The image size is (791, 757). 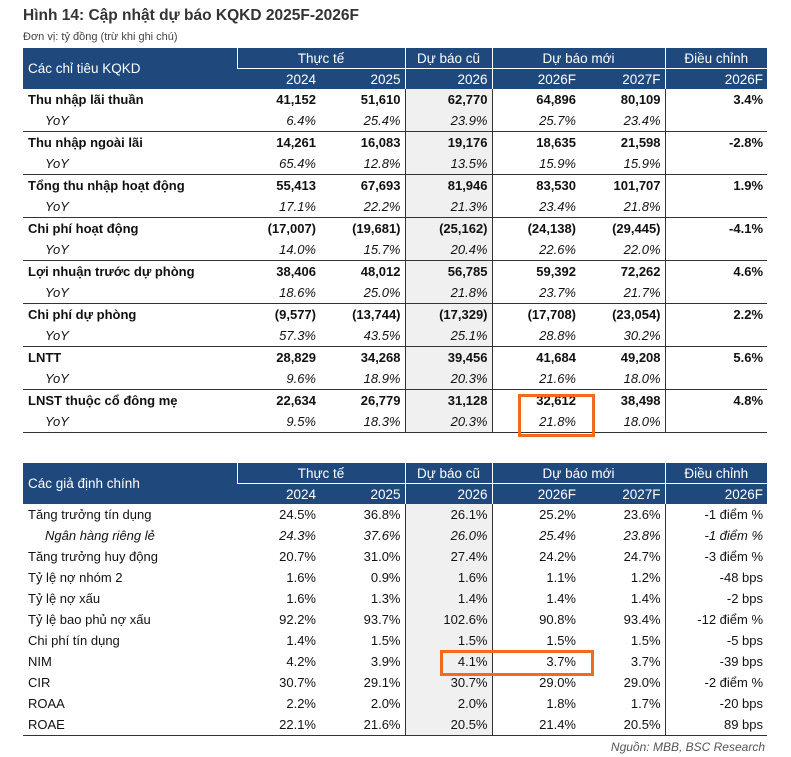 What do you see at coordinates (395, 703) in the screenshot?
I see `table-row: ROAA 2.2% 2.0% 2.0% 1.8% 1.7% -20 bps` at bounding box center [395, 703].